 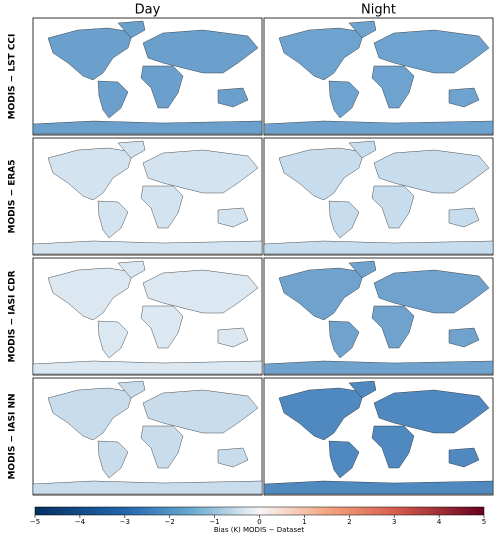 What do you see at coordinates (214, 522) in the screenshot?
I see `colorbar-tick-label: −1` at bounding box center [214, 522].